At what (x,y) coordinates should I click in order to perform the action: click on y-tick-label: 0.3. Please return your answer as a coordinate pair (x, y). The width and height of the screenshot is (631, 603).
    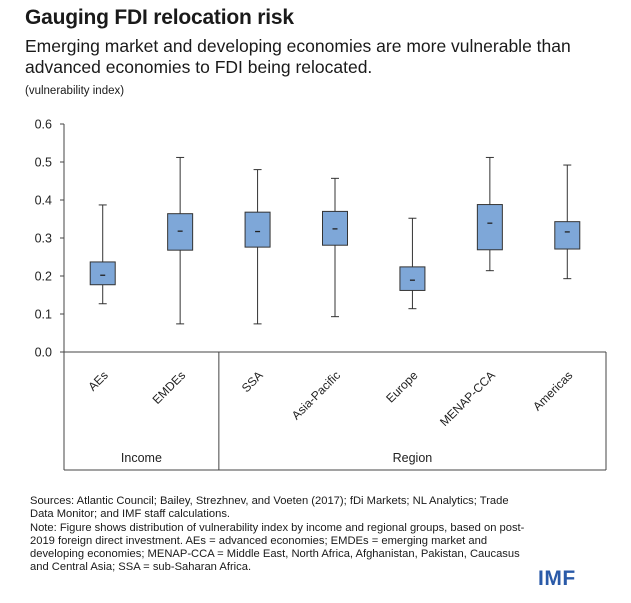
    Looking at the image, I should click on (43, 239).